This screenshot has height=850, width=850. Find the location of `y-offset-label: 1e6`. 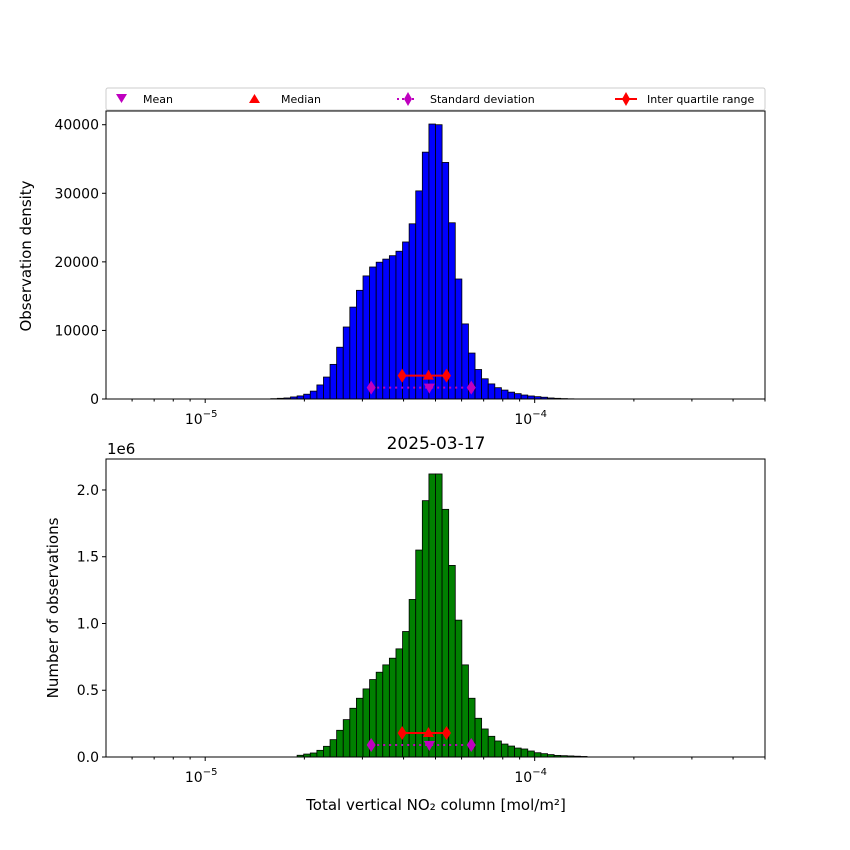

y-offset-label: 1e6 is located at coordinates (121, 449).